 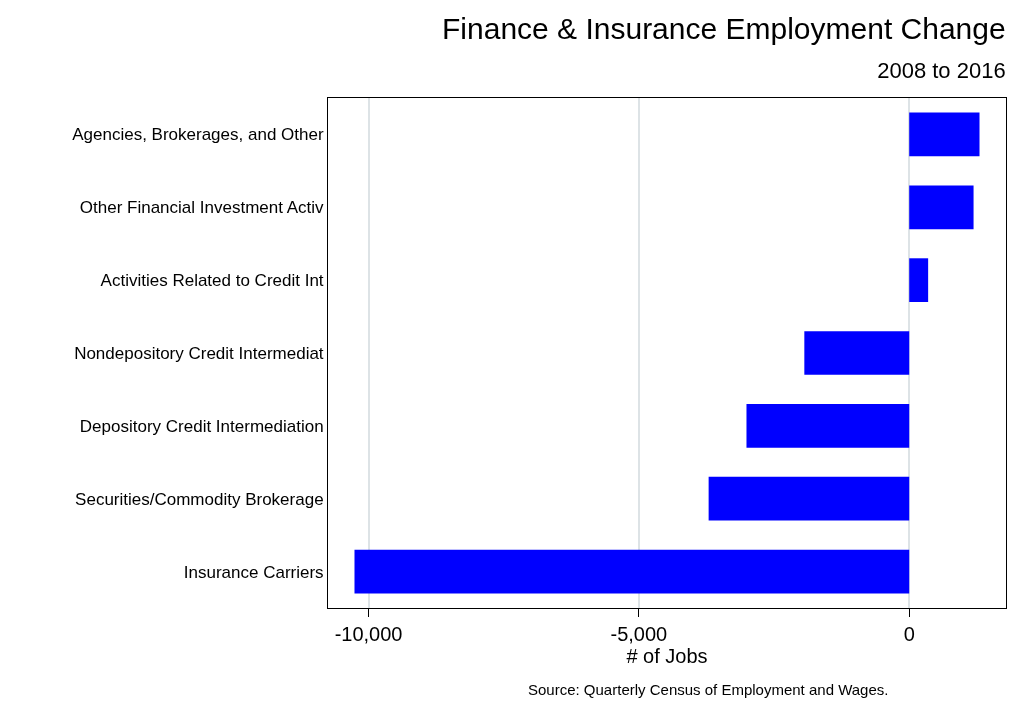 I want to click on y-tick-label: Activities Related to Credit Int, so click(x=212, y=281).